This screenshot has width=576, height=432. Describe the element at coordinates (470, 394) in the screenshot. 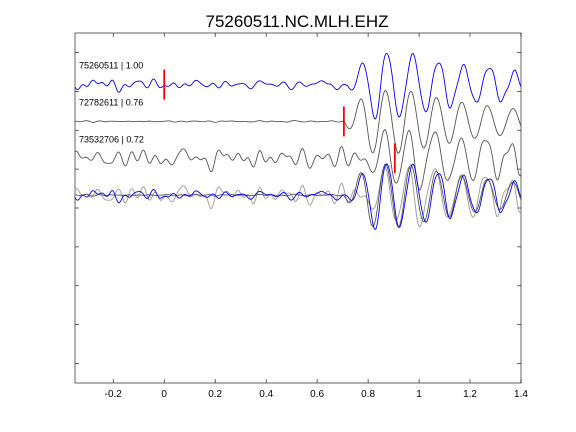

I see `x-tick-label: 1.2` at that location.